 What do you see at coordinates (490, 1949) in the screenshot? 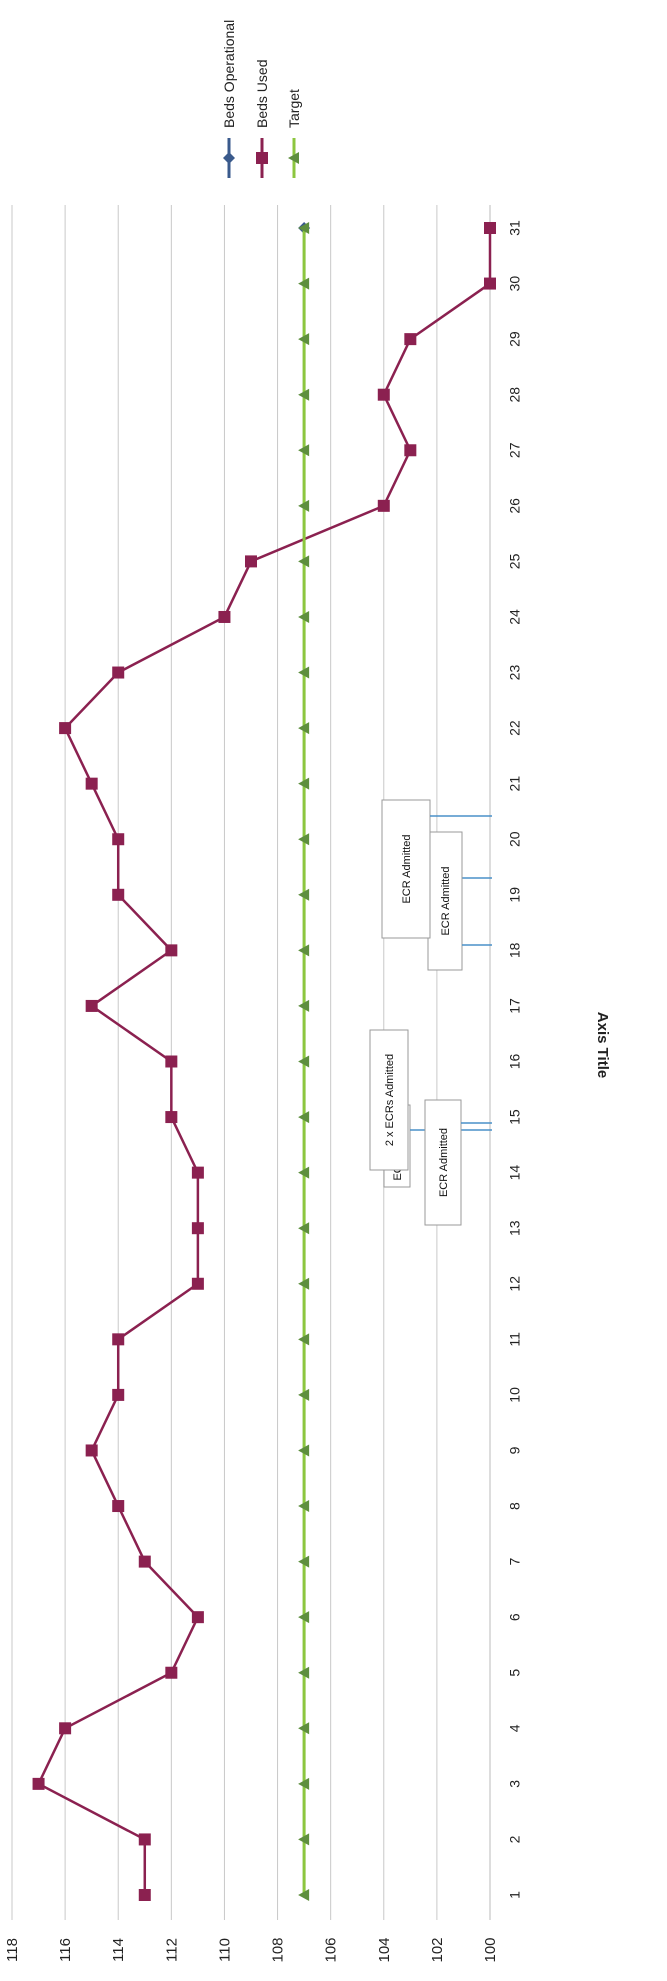
I see `value-tick-label: 100` at bounding box center [490, 1949].